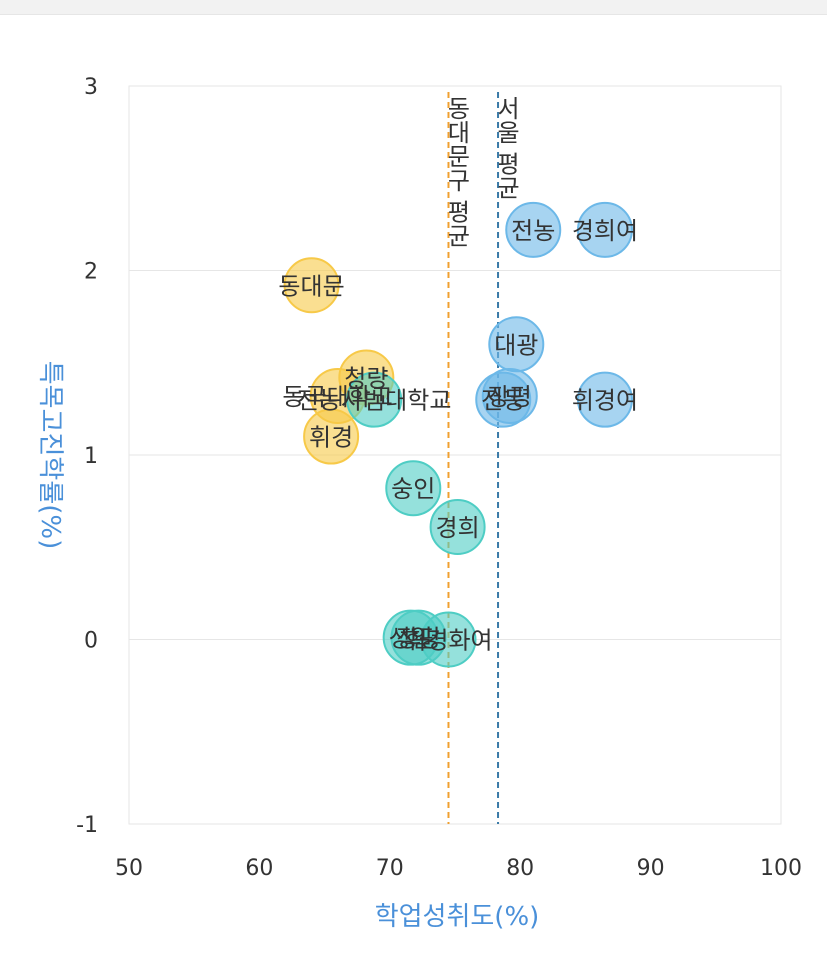  I want to click on point-label: 전농사범대학교, so click(374, 401).